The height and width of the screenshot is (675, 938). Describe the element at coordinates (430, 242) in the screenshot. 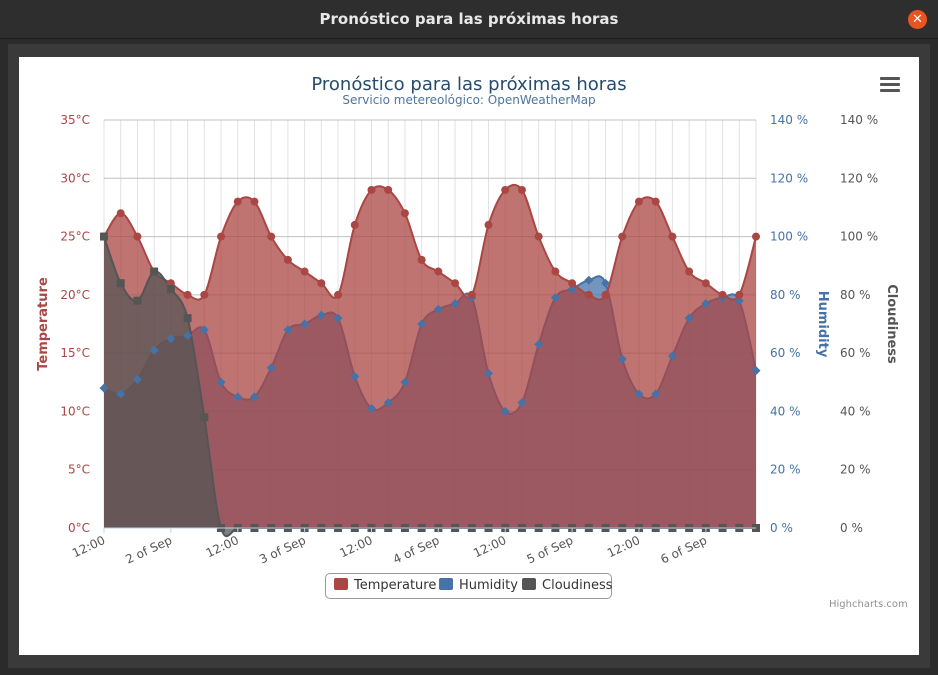

I see `line-temperature` at that location.